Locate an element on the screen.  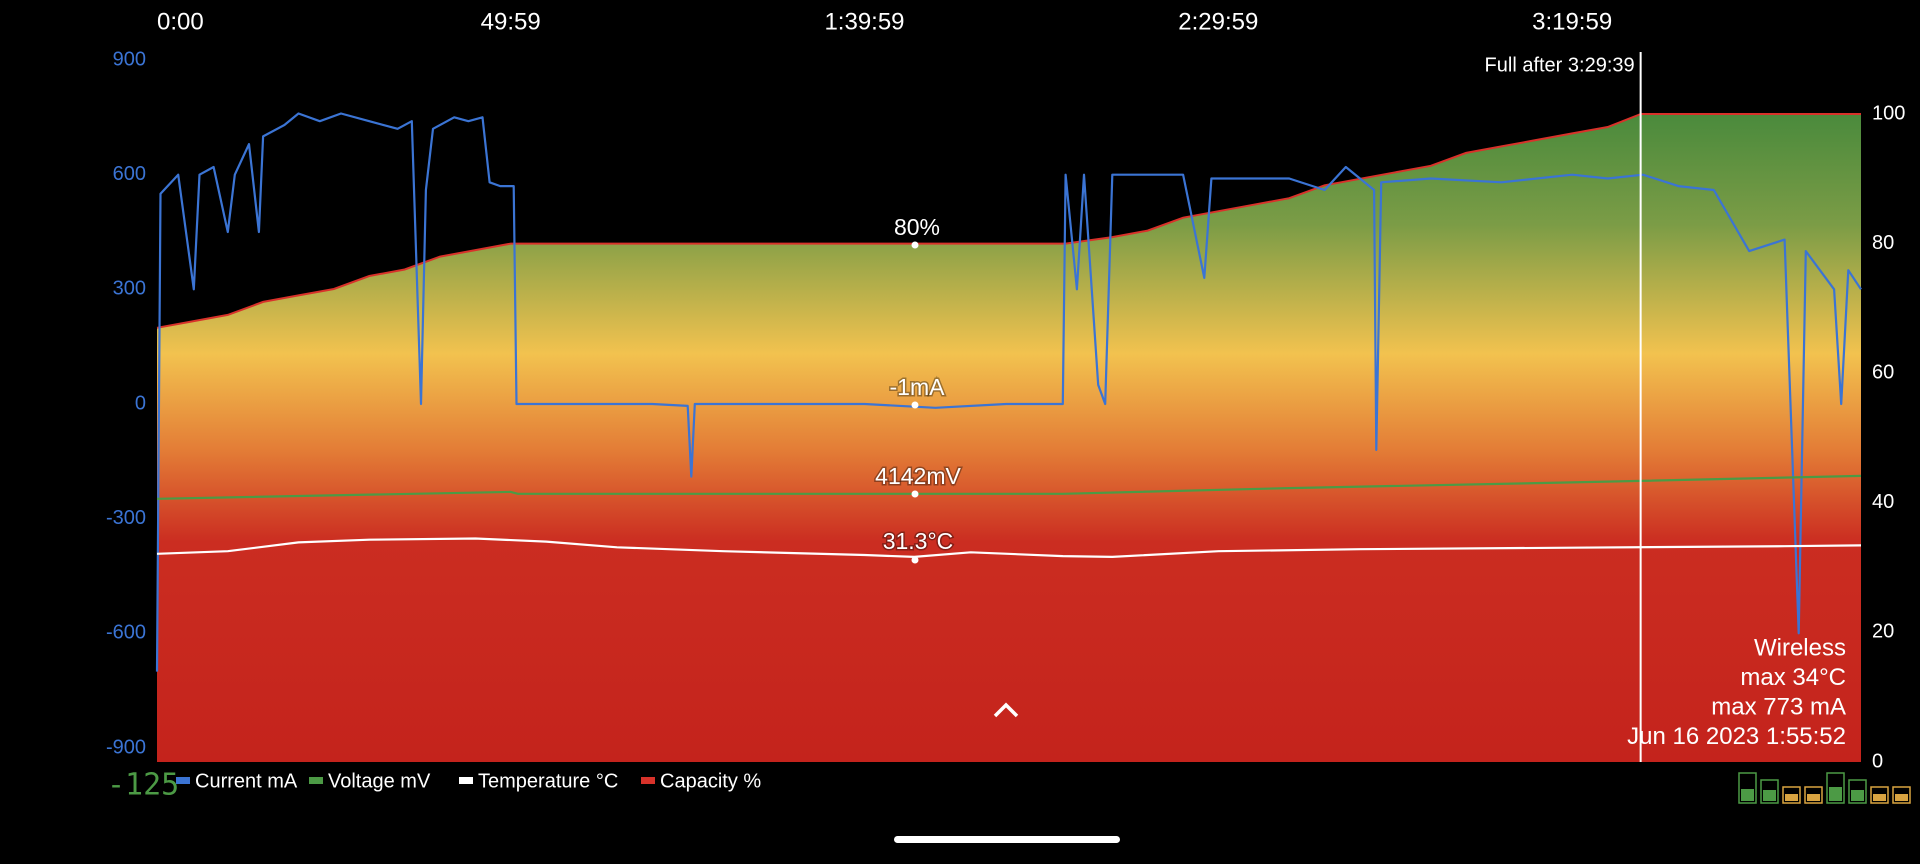
y-tick-label: -300 is located at coordinates (126, 518).